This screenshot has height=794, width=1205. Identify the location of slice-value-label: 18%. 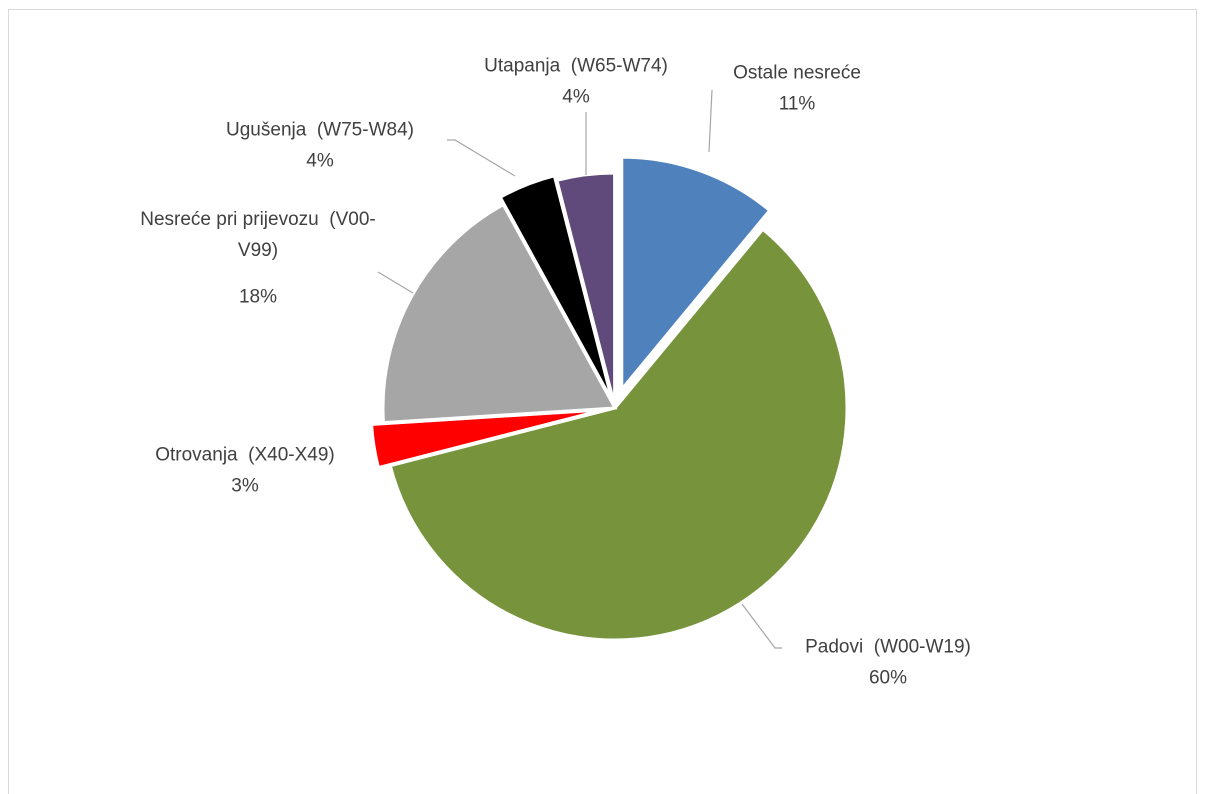
(258, 296).